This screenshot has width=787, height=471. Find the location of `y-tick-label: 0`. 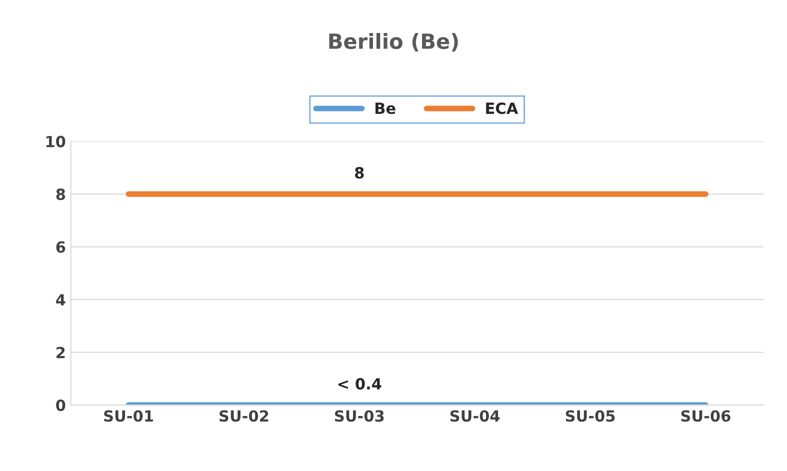

y-tick-label: 0 is located at coordinates (61, 406).